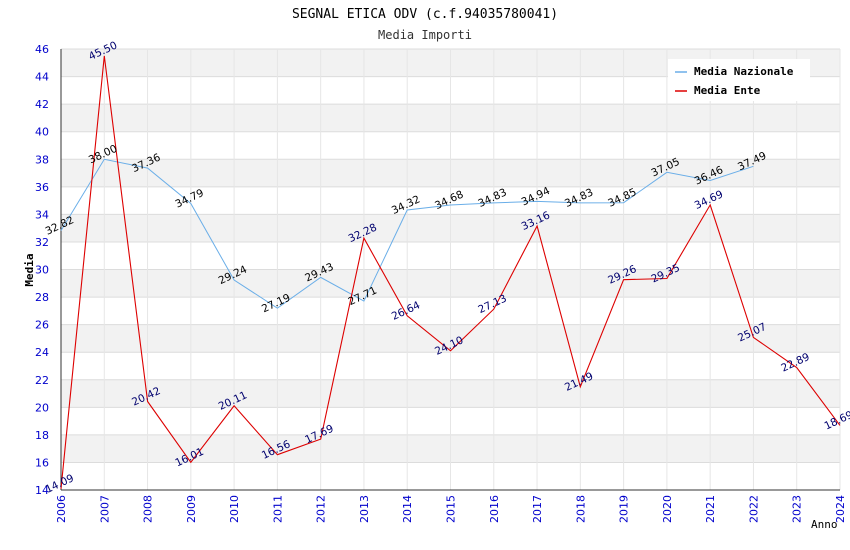 This screenshot has height=550, width=850. Describe the element at coordinates (234, 509) in the screenshot. I see `x-tick-label: 2010` at that location.